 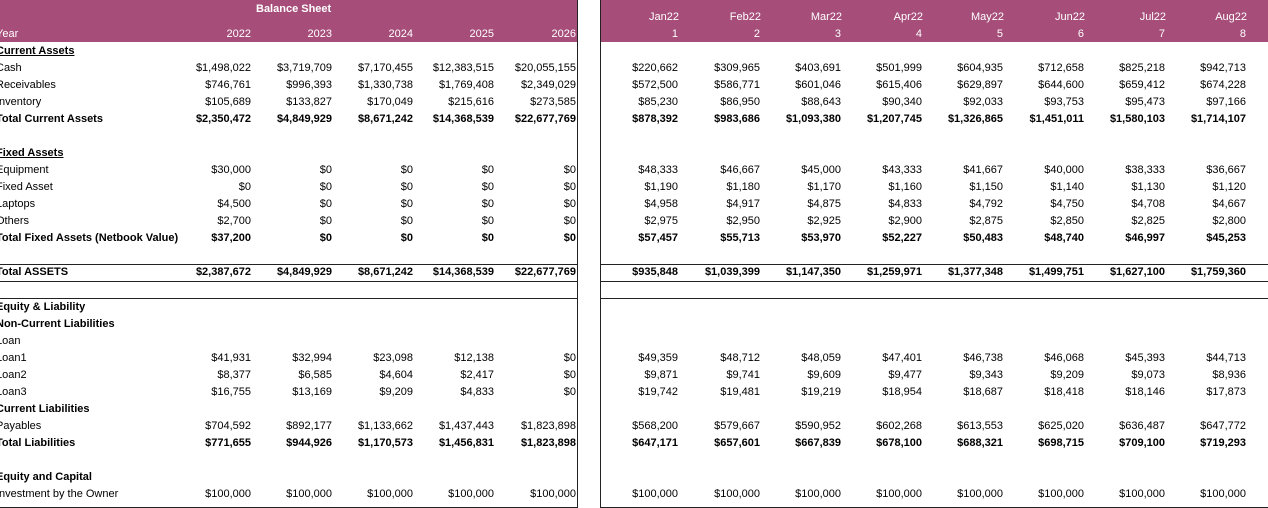 I want to click on year-value: $133,827, so click(x=309, y=102).